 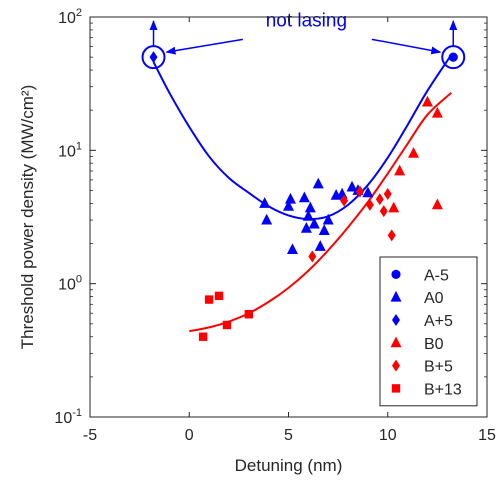 I want to click on legend-box, so click(x=428, y=331).